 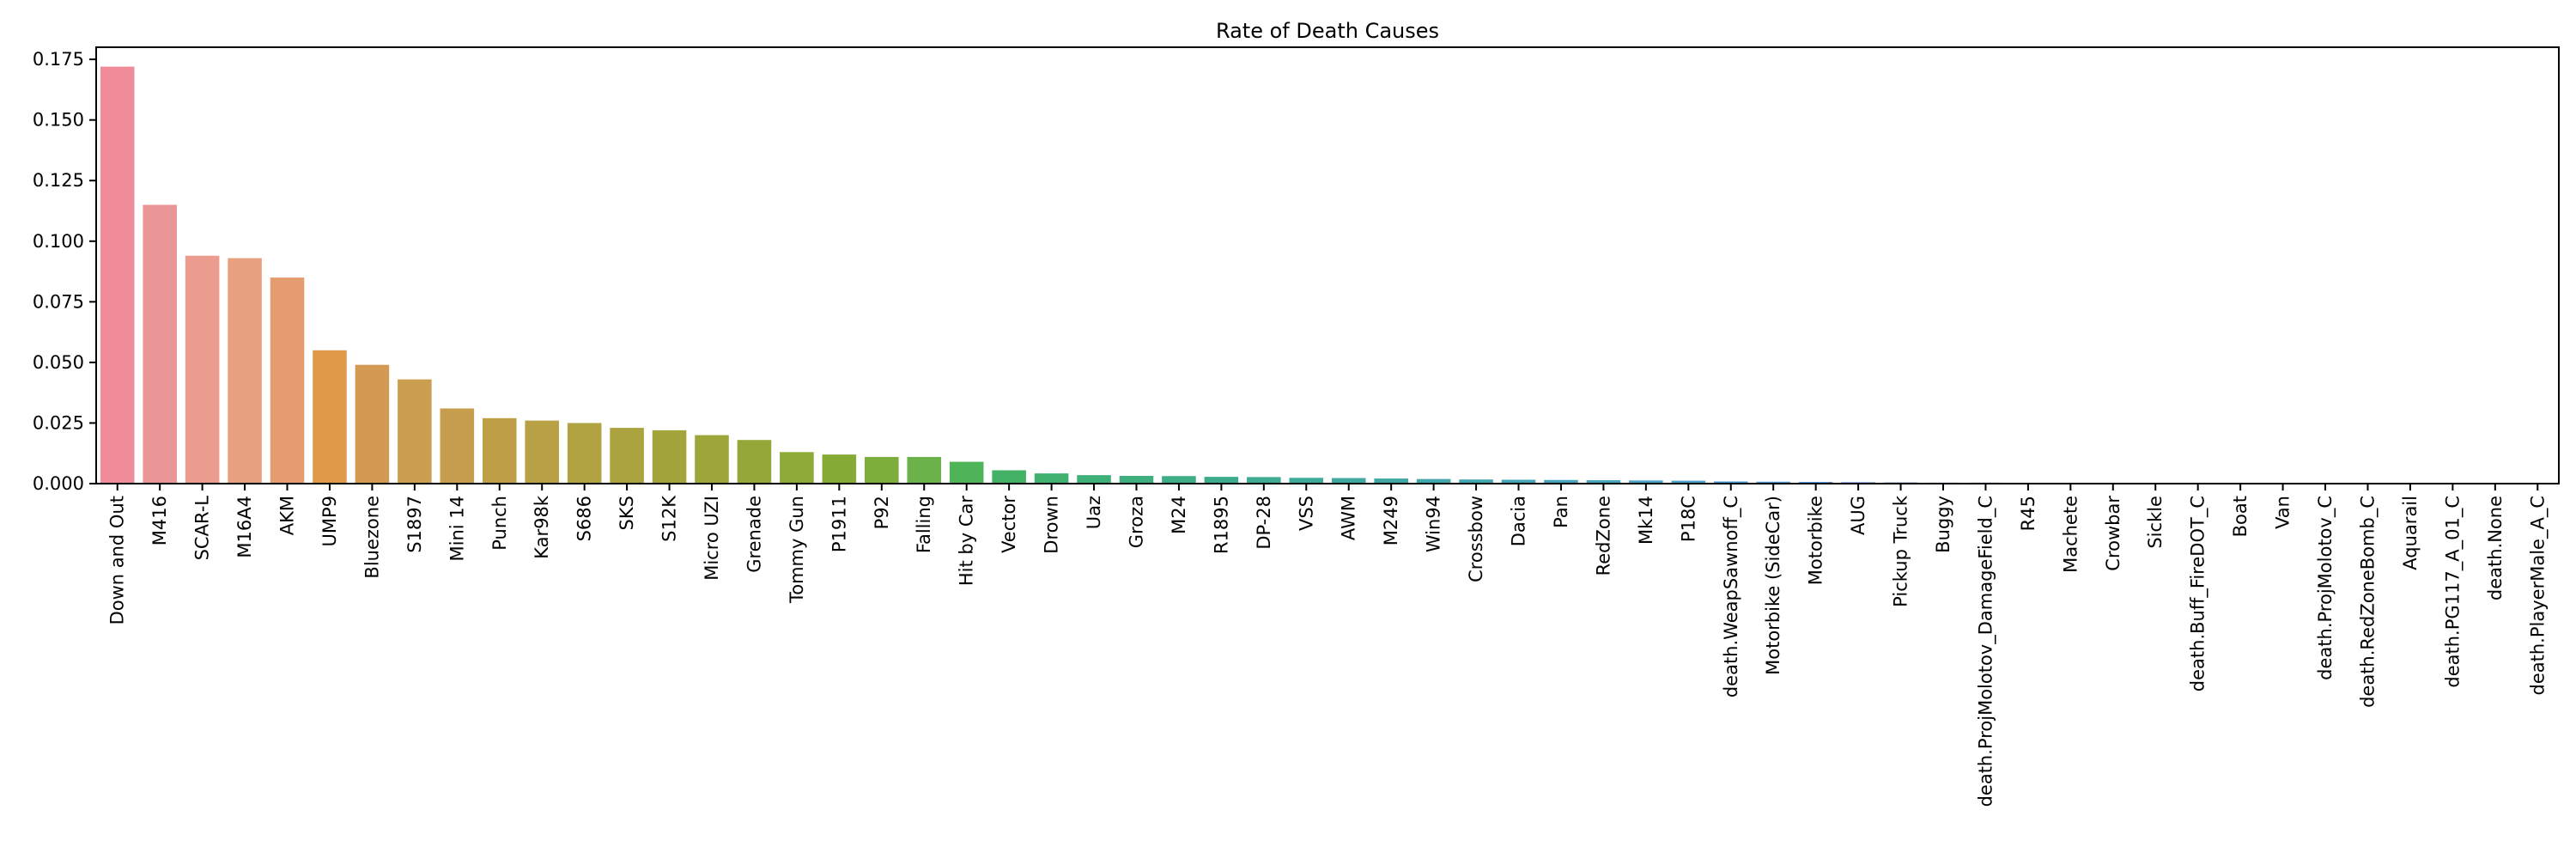 What do you see at coordinates (669, 518) in the screenshot?
I see `x-tick-label: S12K` at bounding box center [669, 518].